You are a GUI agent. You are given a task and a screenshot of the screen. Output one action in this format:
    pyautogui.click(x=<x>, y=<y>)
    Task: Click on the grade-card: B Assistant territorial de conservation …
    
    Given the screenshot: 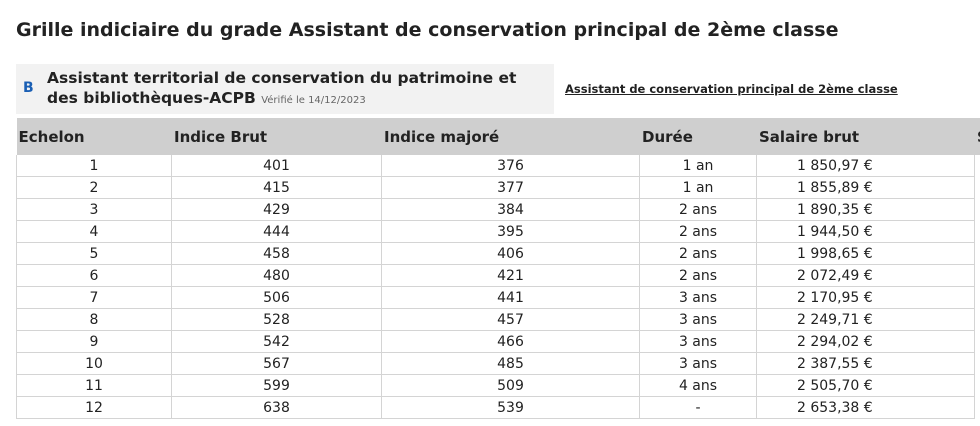 What is the action you would take?
    pyautogui.click(x=285, y=89)
    